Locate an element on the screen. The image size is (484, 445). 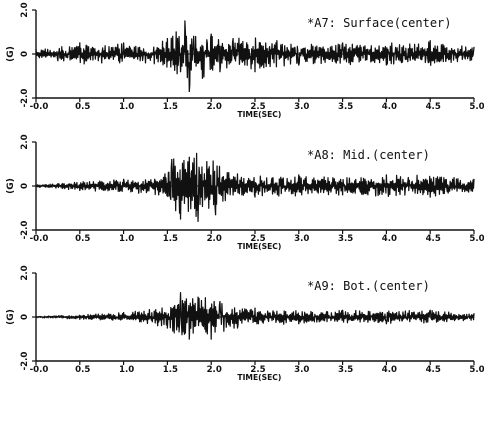
panel-title: *A7: Surface(center) is located at coordinates (379, 23).